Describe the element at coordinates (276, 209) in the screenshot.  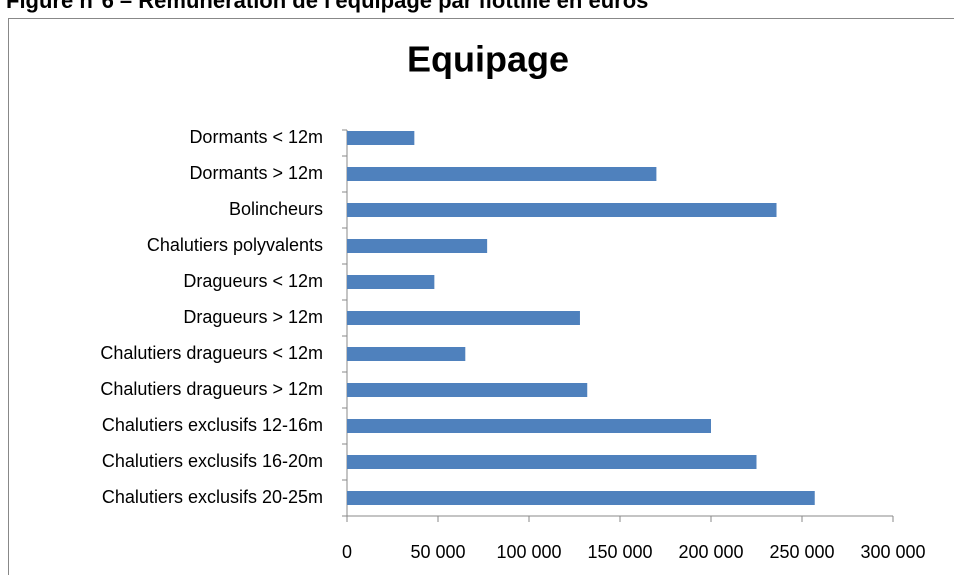
I see `y-tick-label: Bolincheurs` at that location.